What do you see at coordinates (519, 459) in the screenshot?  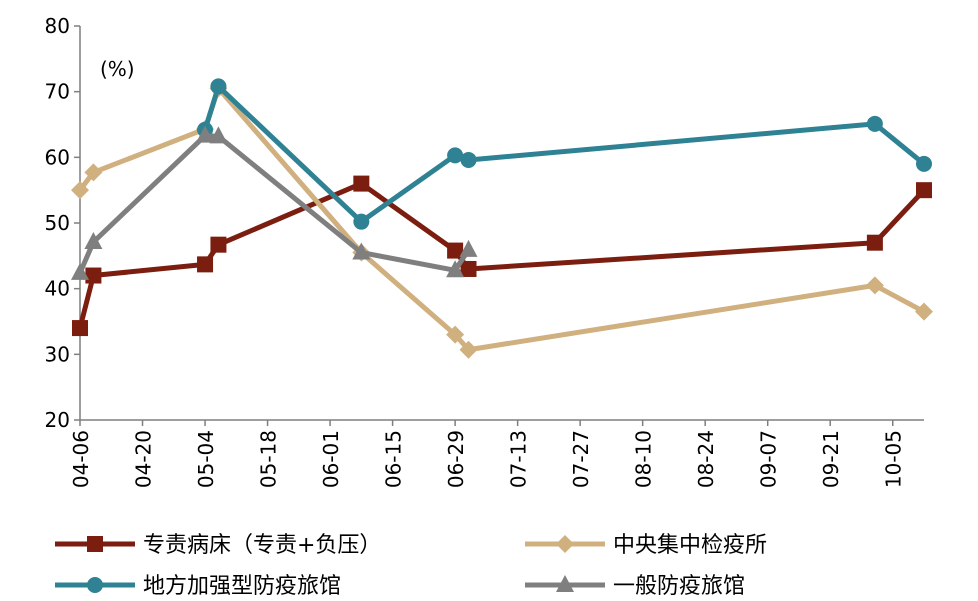 I see `x-tick-label: 07-13` at bounding box center [519, 459].